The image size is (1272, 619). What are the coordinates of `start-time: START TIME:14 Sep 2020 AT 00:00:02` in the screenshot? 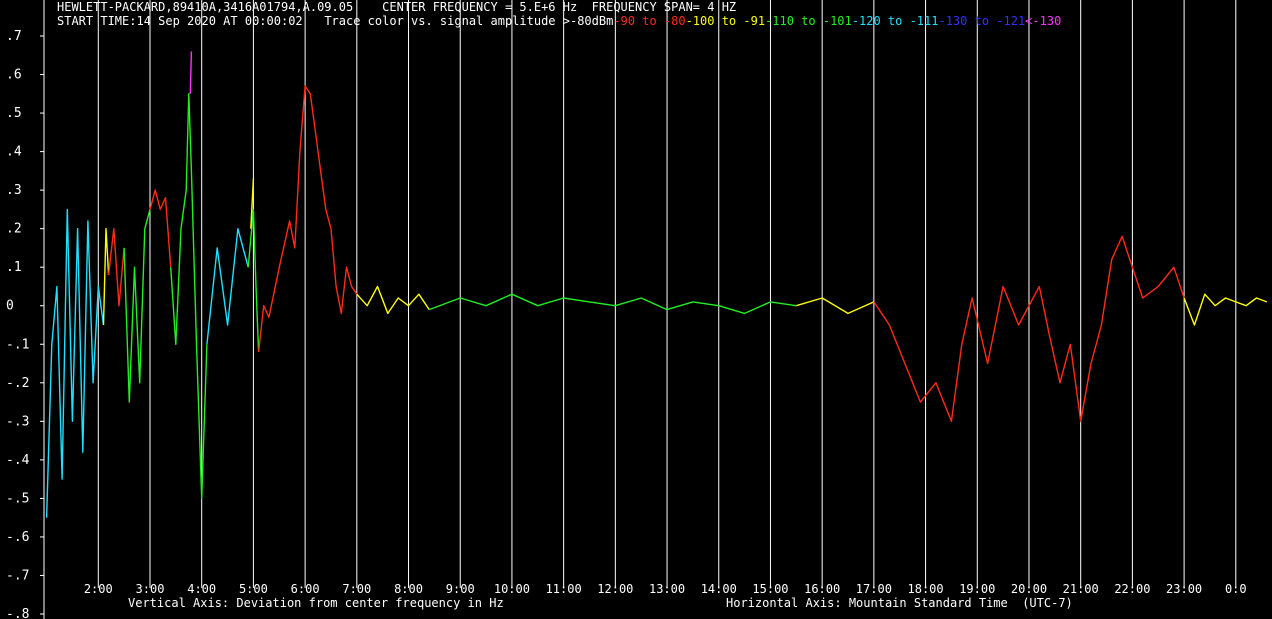 It's located at (180, 21).